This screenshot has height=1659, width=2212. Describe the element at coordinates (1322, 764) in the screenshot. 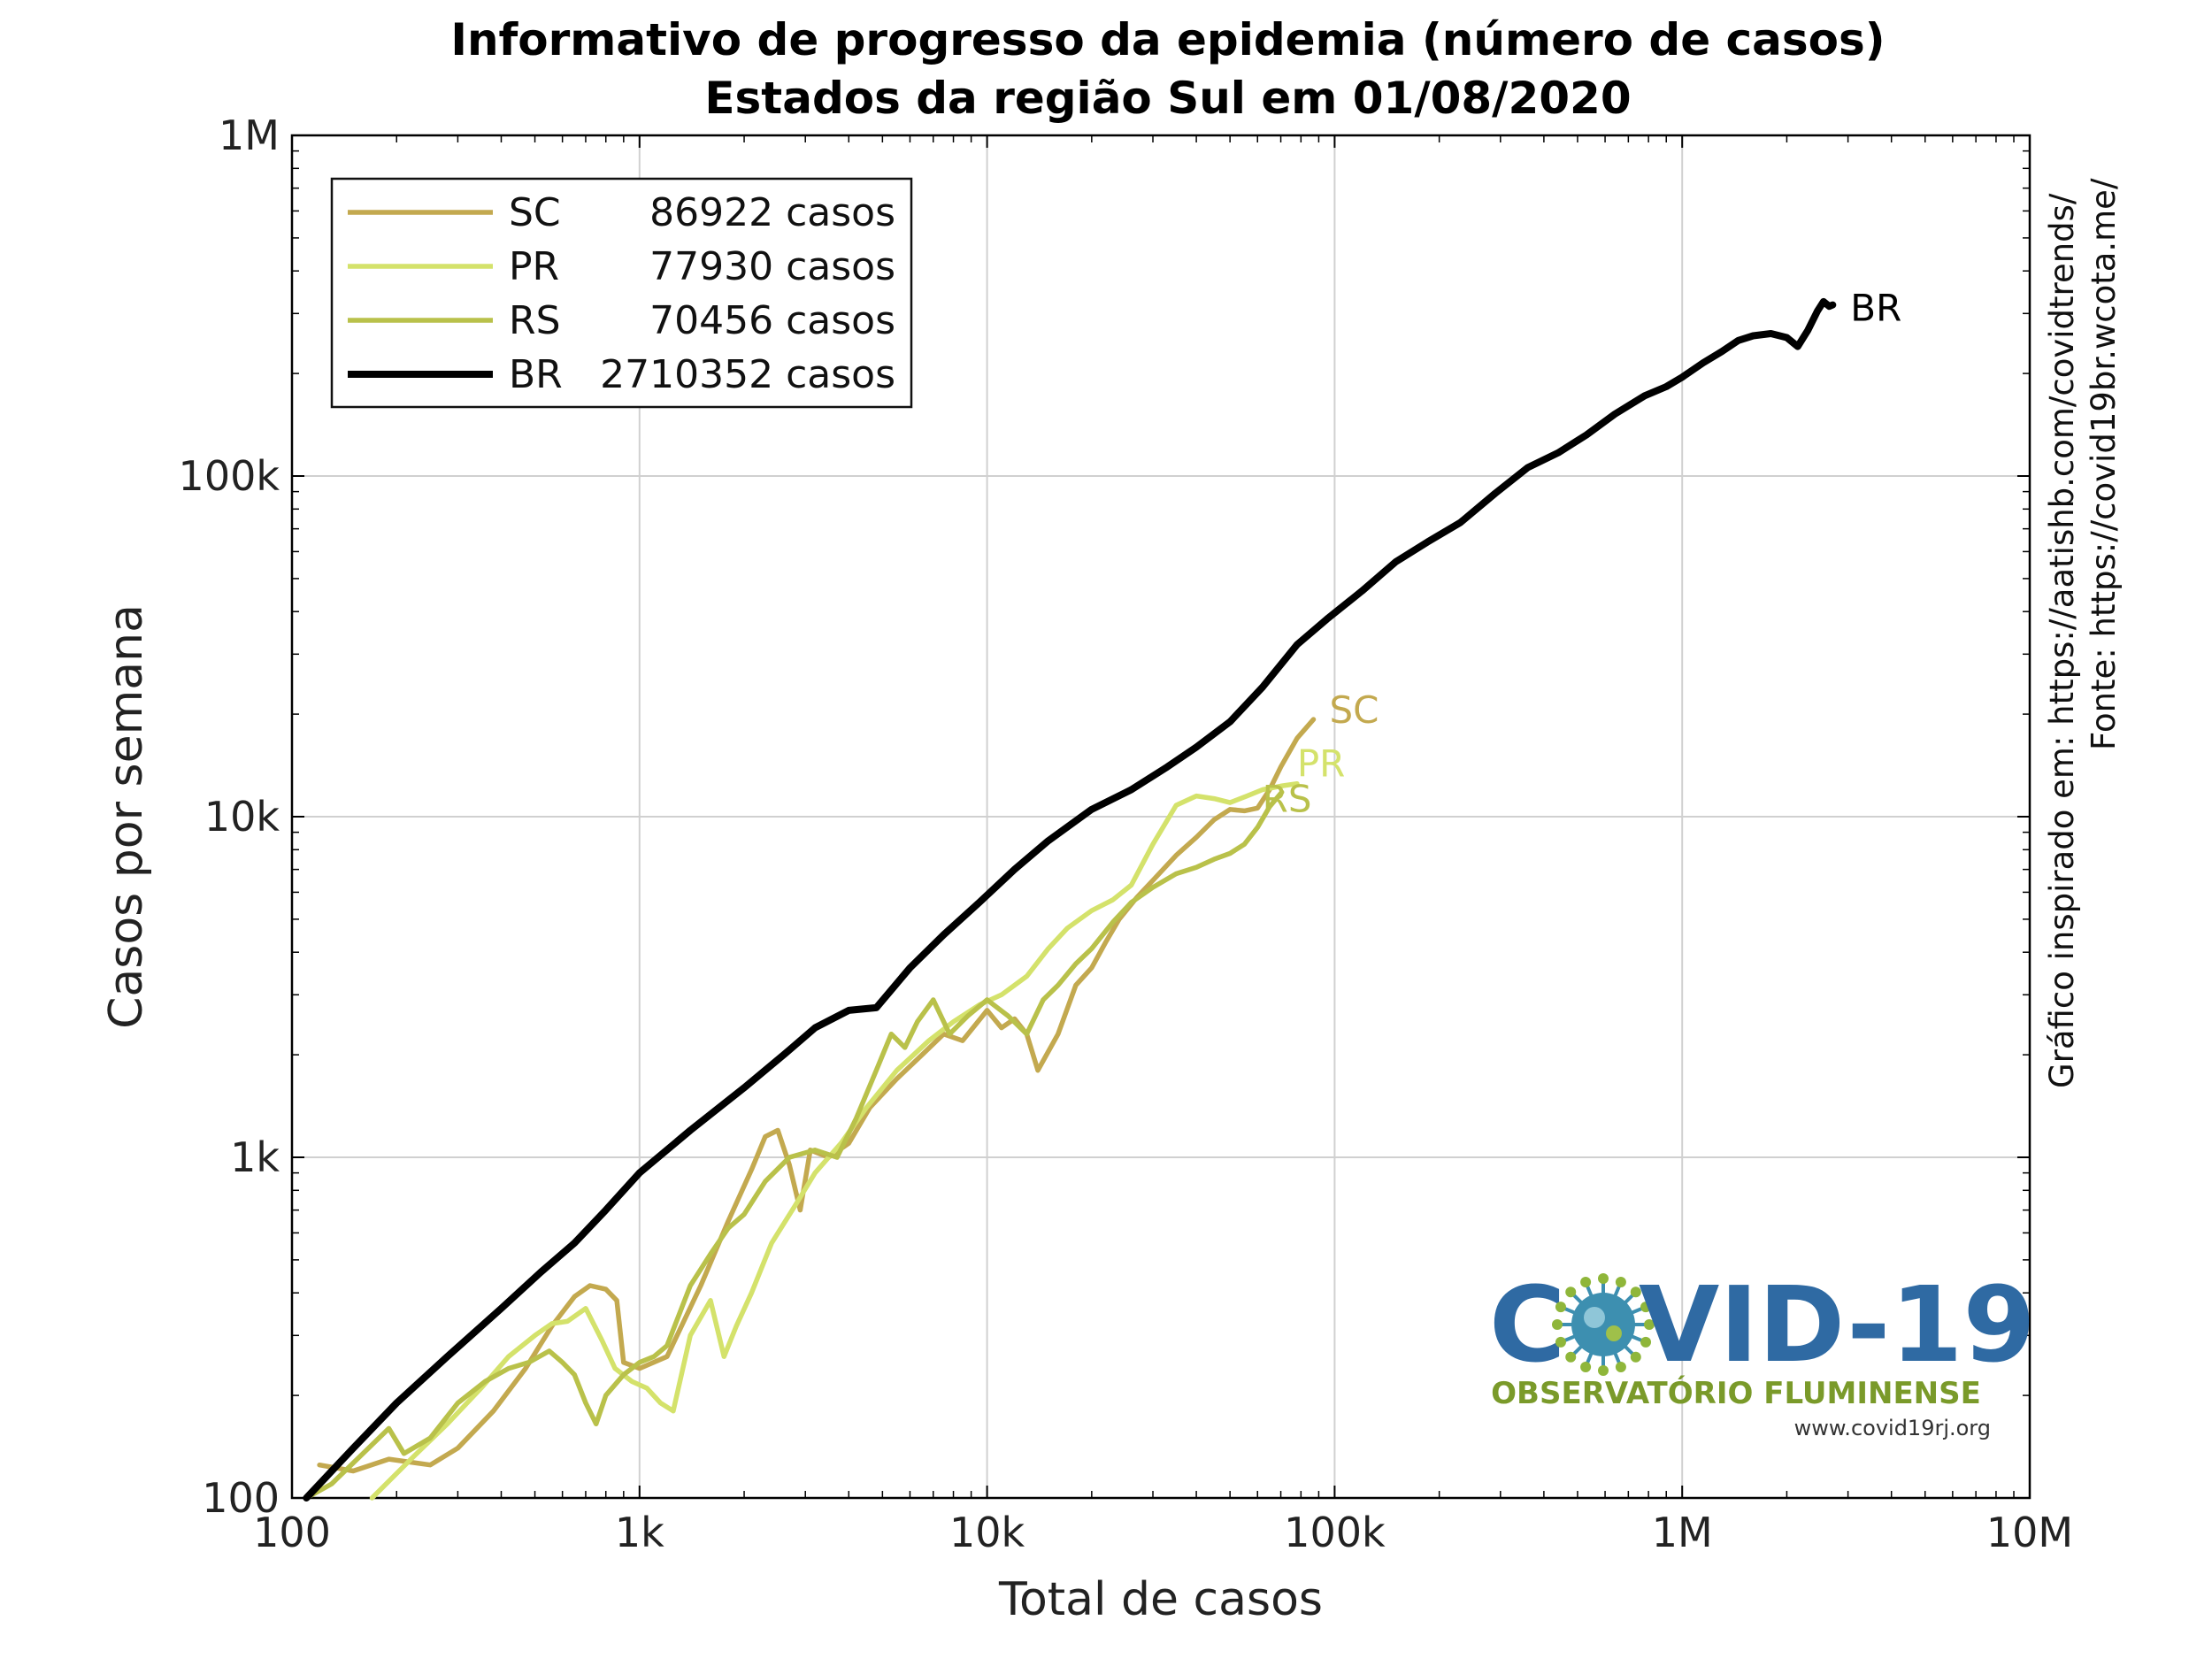

I see `end-label-pr: PR` at that location.